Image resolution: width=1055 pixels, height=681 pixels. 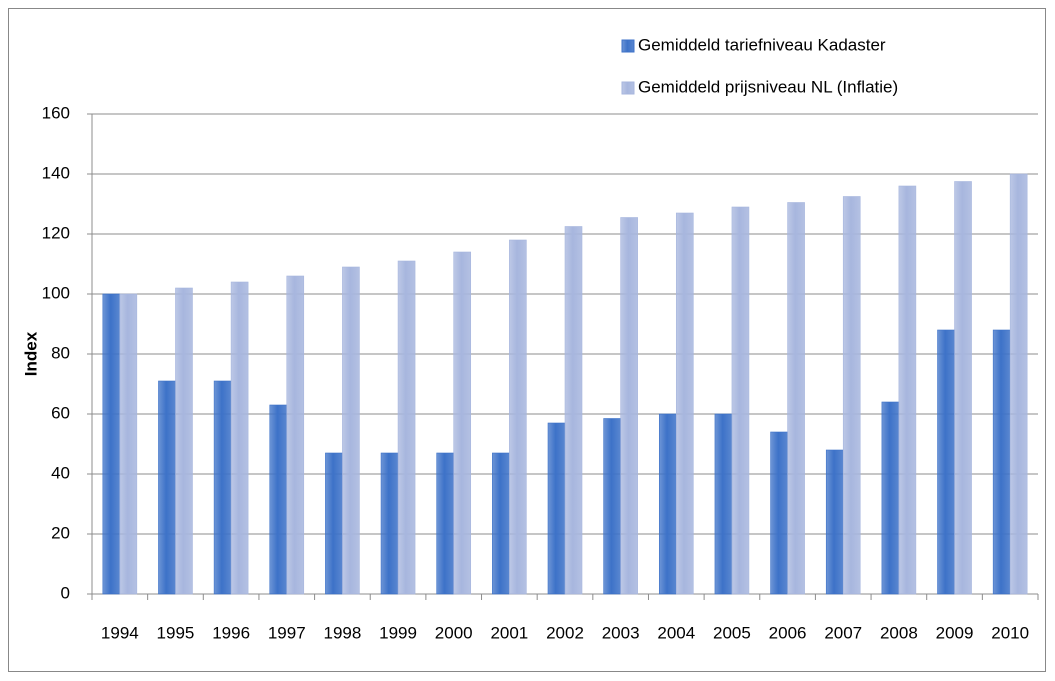 What do you see at coordinates (231, 632) in the screenshot?
I see `x-tick-label: 1996` at bounding box center [231, 632].